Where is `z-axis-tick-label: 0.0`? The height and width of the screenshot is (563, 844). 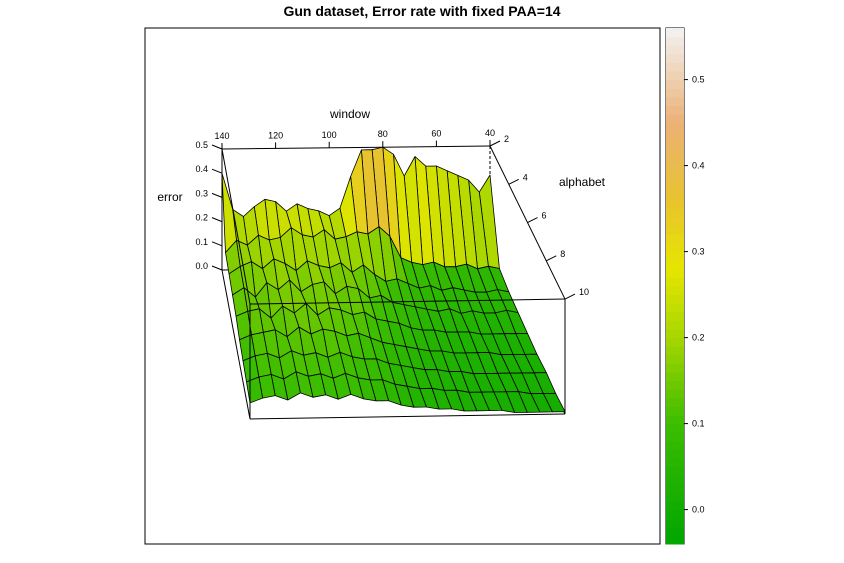 z-axis-tick-label: 0.0 is located at coordinates (201, 266).